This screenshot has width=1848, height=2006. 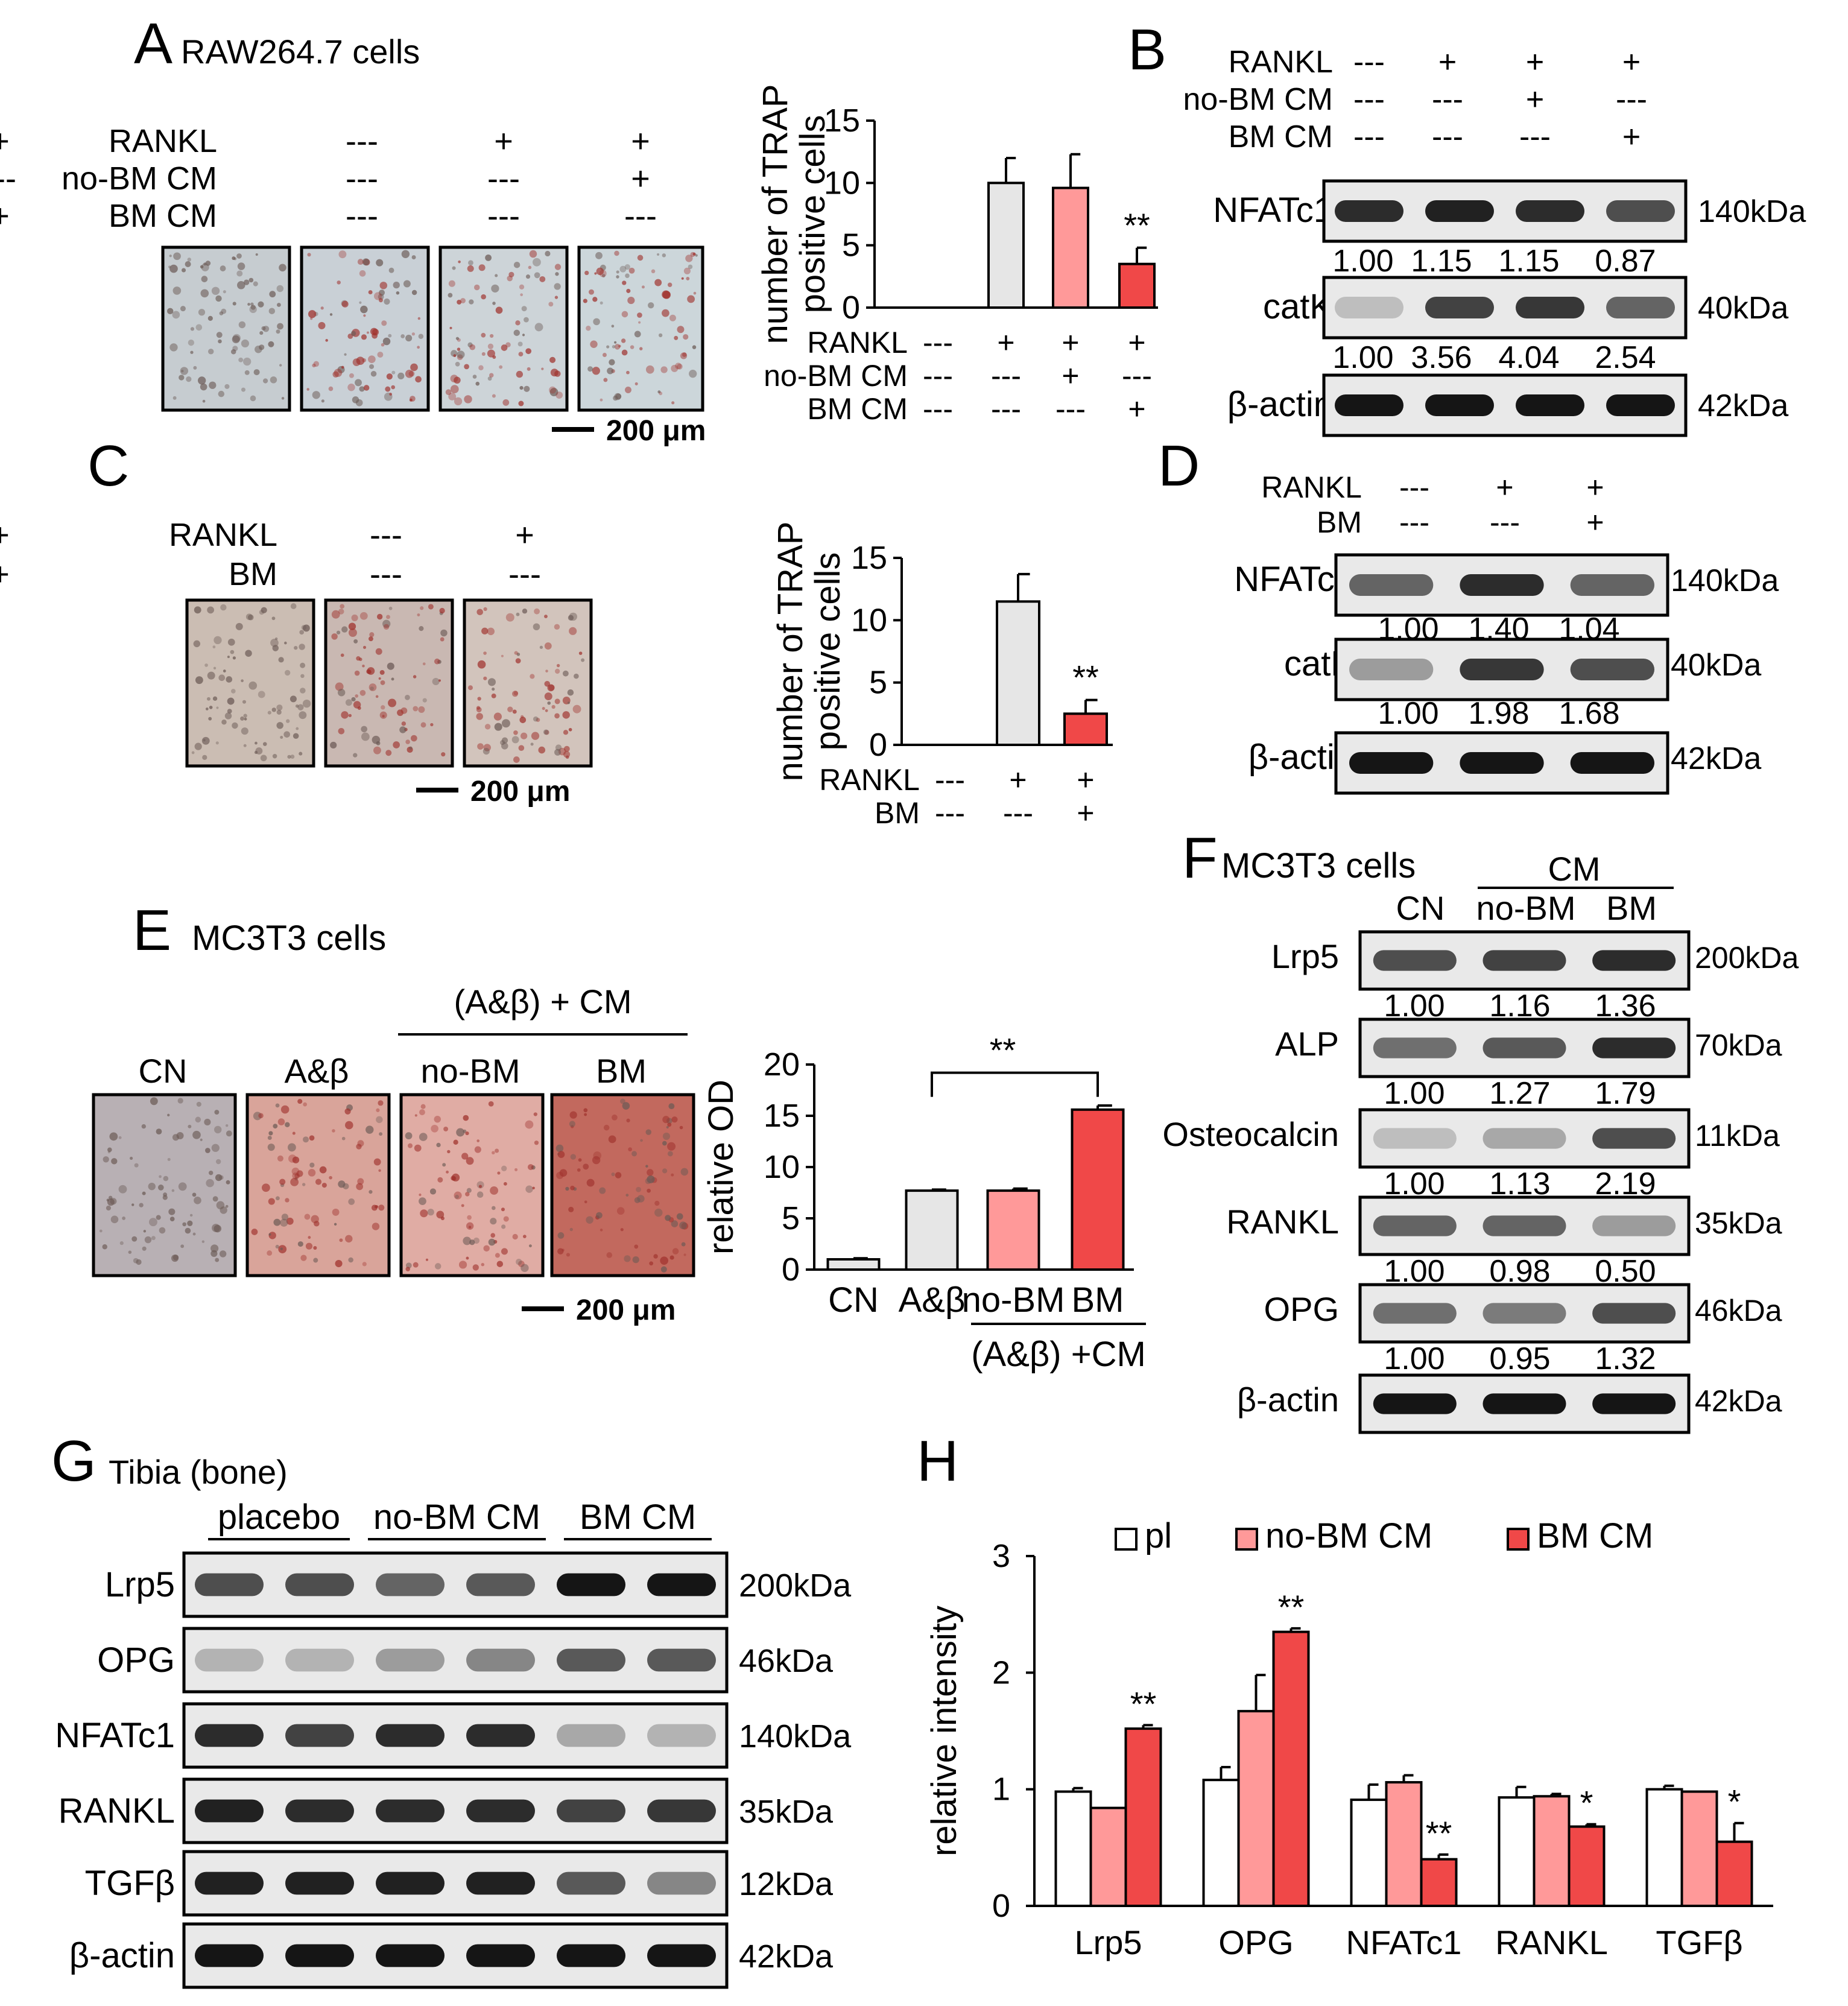 What do you see at coordinates (1018, 673) in the screenshot?
I see `bar` at bounding box center [1018, 673].